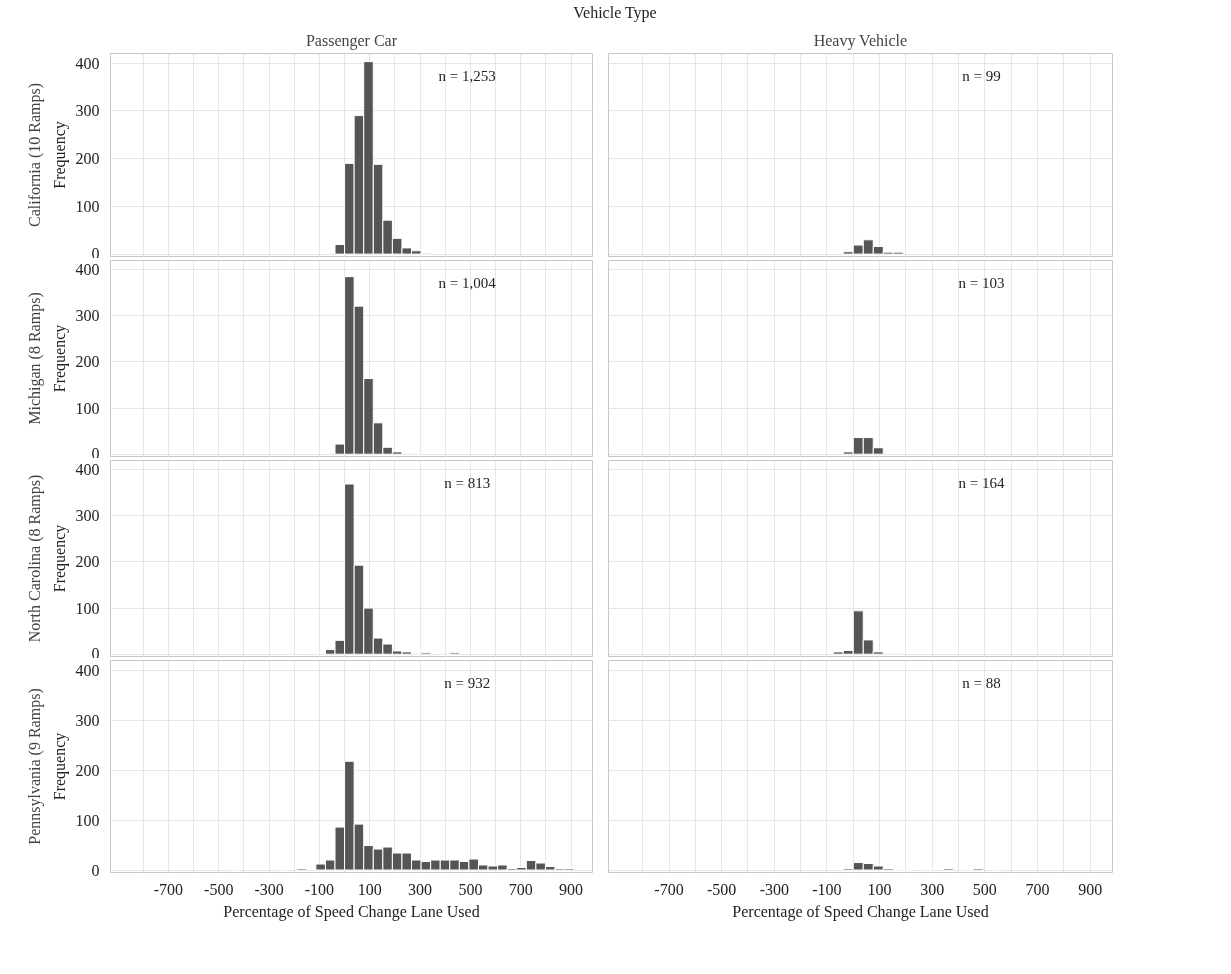 Image resolution: width=1231 pixels, height=974 pixels. Describe the element at coordinates (981, 75) in the screenshot. I see `annotation: n = 99` at that location.